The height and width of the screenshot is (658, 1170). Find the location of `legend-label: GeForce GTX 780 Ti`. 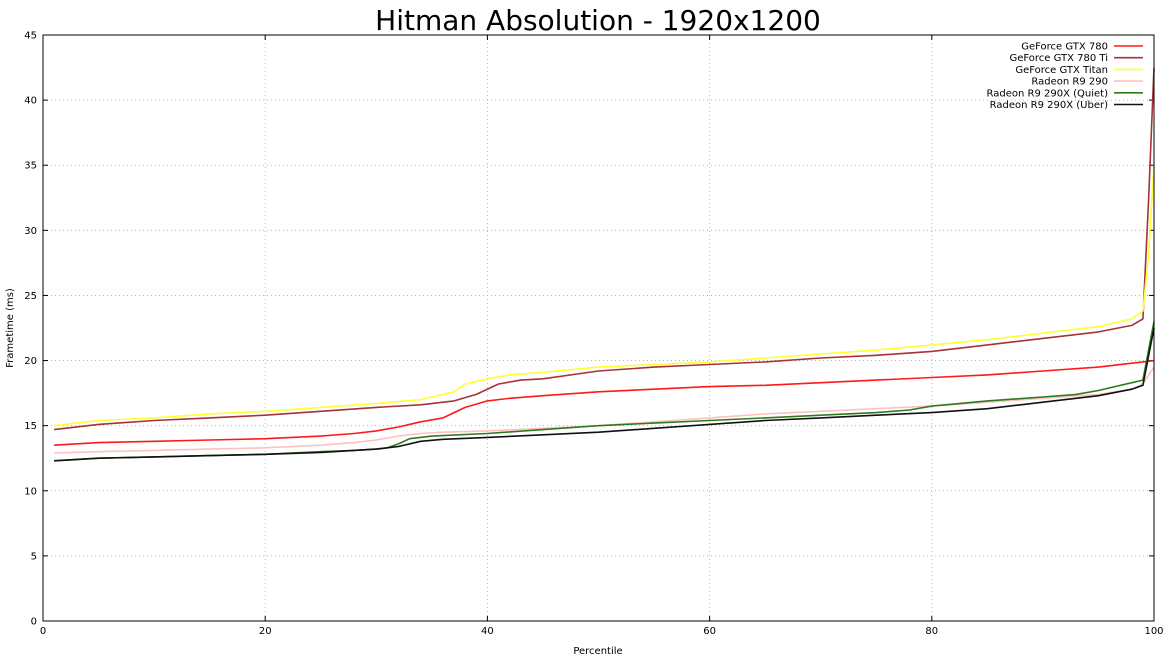

legend-label: GeForce GTX 780 Ti is located at coordinates (1058, 58).